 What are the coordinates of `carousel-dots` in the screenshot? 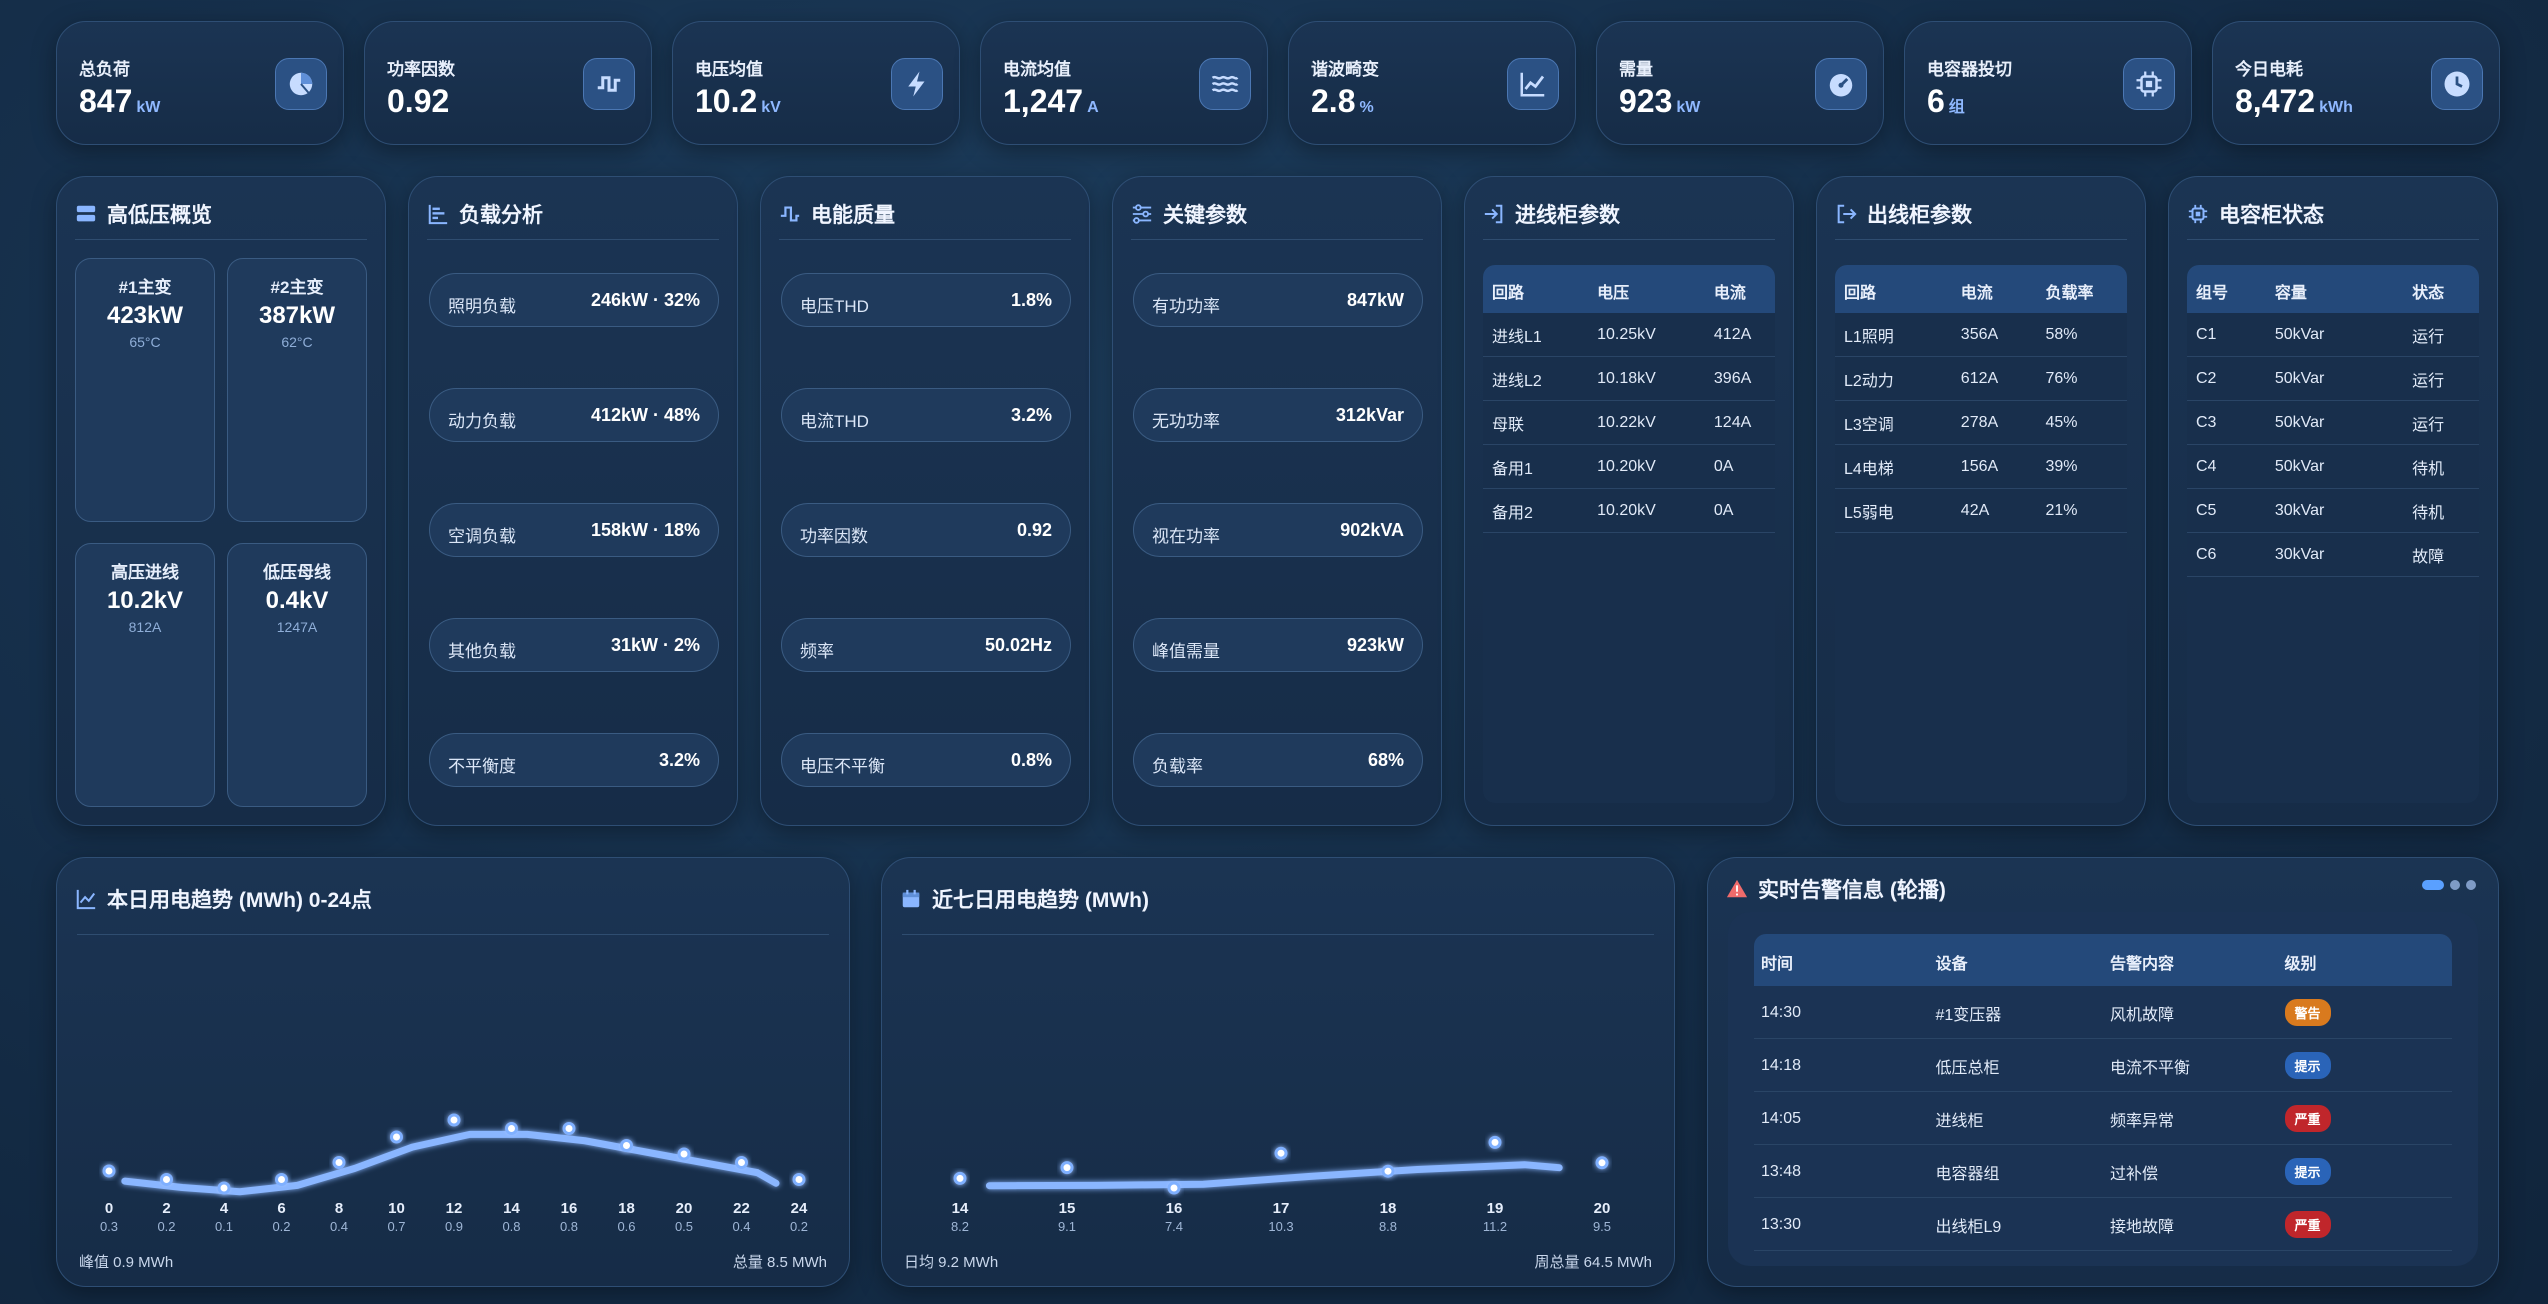 It's located at (2449, 885).